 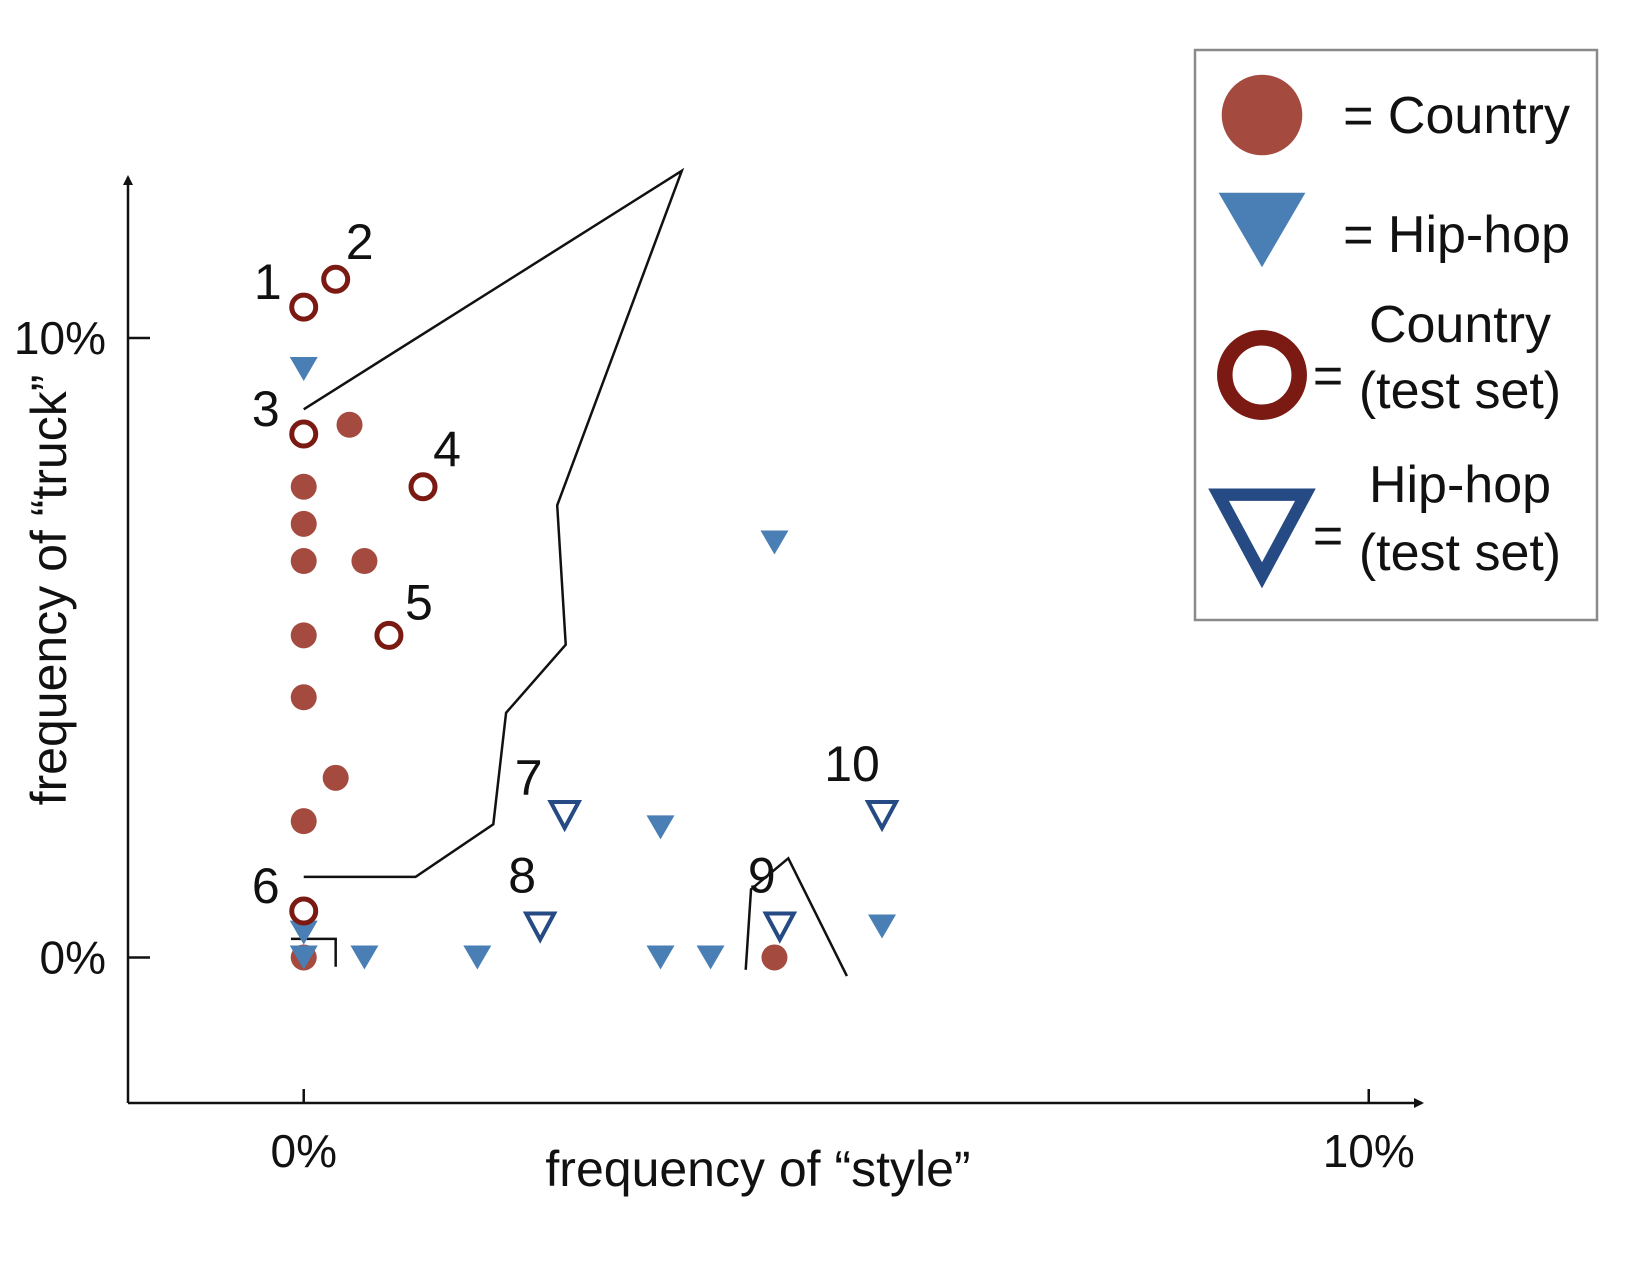 What do you see at coordinates (852, 764) in the screenshot?
I see `point-label: 10` at bounding box center [852, 764].